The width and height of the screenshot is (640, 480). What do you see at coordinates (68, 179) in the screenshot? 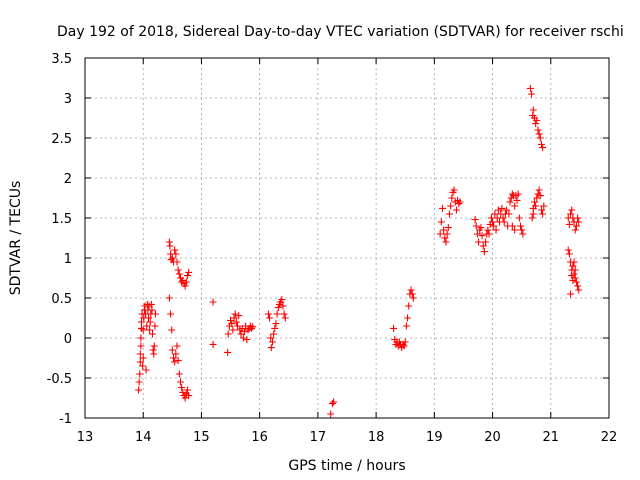
I see `y-tick-label: 2` at bounding box center [68, 179].